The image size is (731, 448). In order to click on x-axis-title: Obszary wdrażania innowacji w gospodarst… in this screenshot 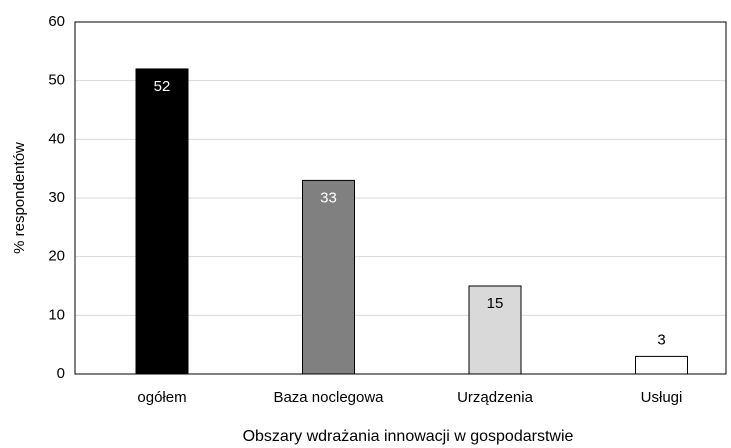, I will do `click(408, 436)`.